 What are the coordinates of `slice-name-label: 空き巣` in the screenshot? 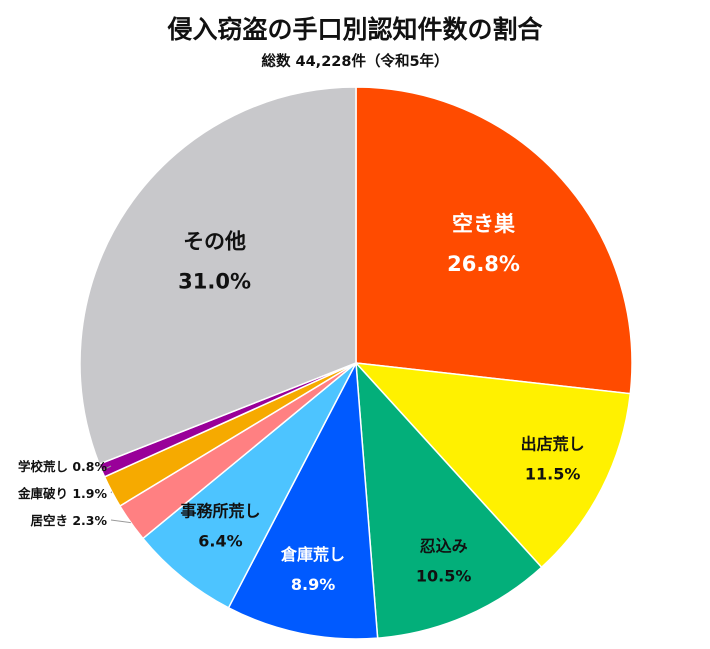 It's located at (484, 224).